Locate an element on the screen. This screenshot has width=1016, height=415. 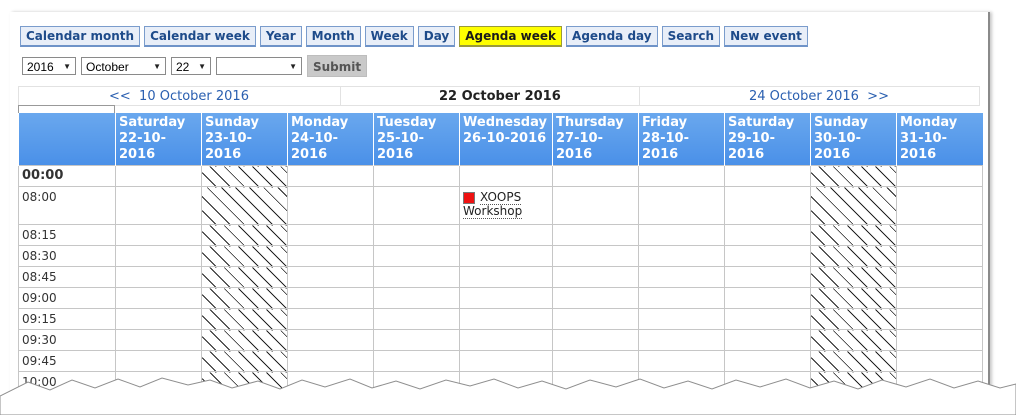
day-header: Saturday 29-10-2016 is located at coordinates (767, 139).